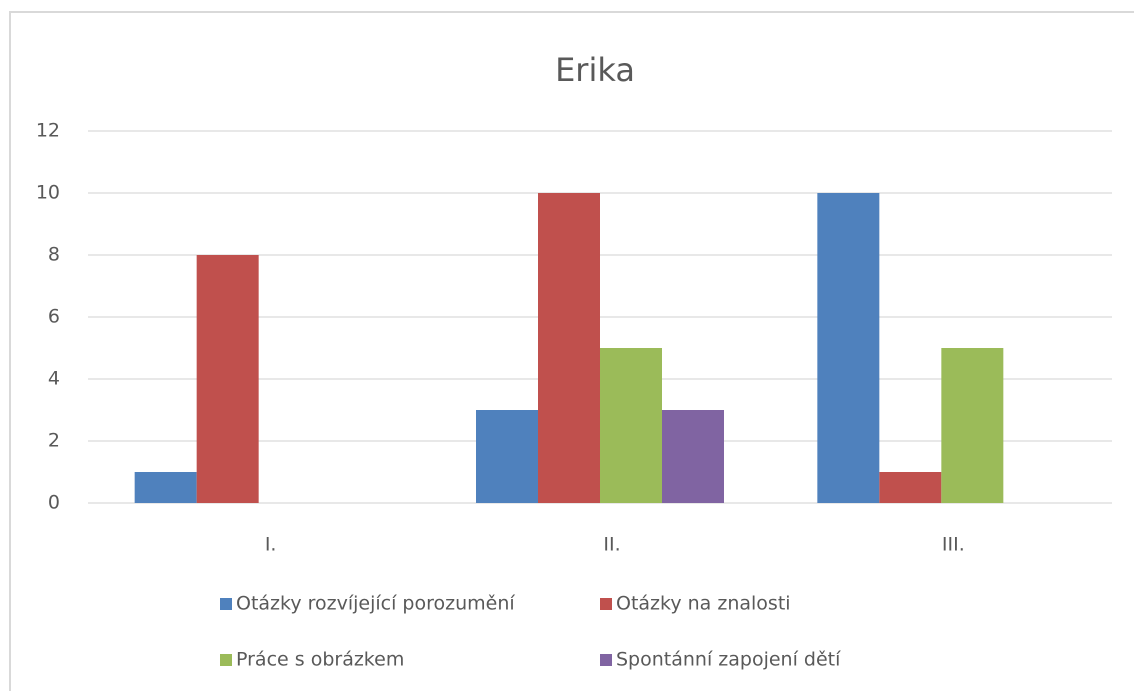 This screenshot has height=691, width=1134. What do you see at coordinates (54, 255) in the screenshot?
I see `y-tick-label: 8` at bounding box center [54, 255].